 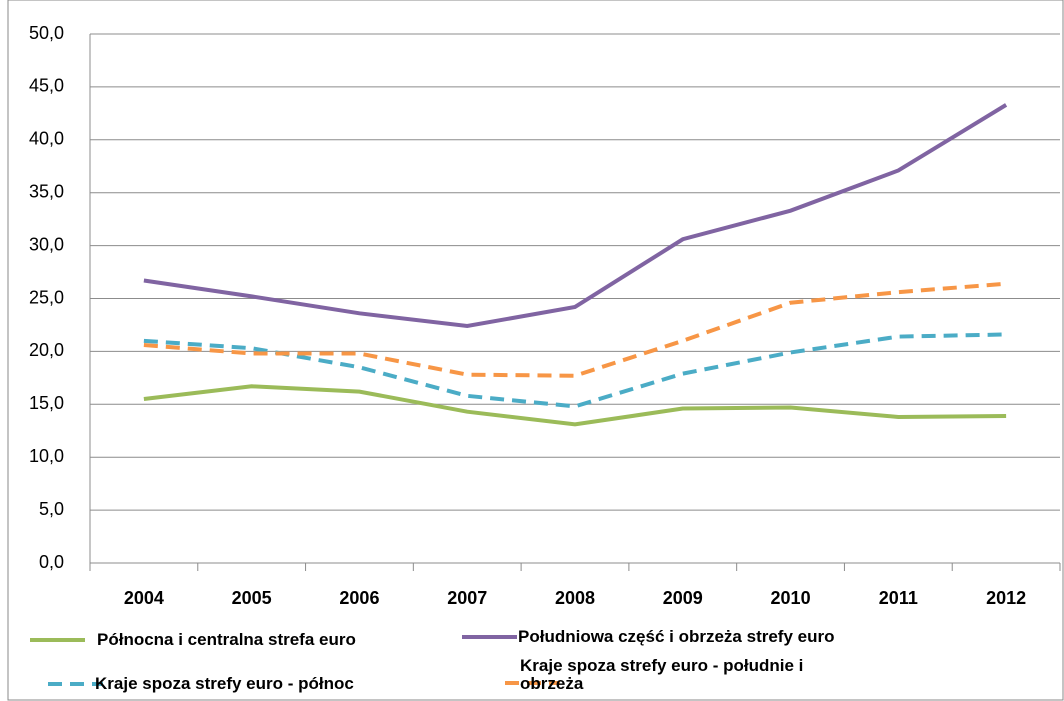 I want to click on y-tick-label: 5,0, so click(x=51, y=509).